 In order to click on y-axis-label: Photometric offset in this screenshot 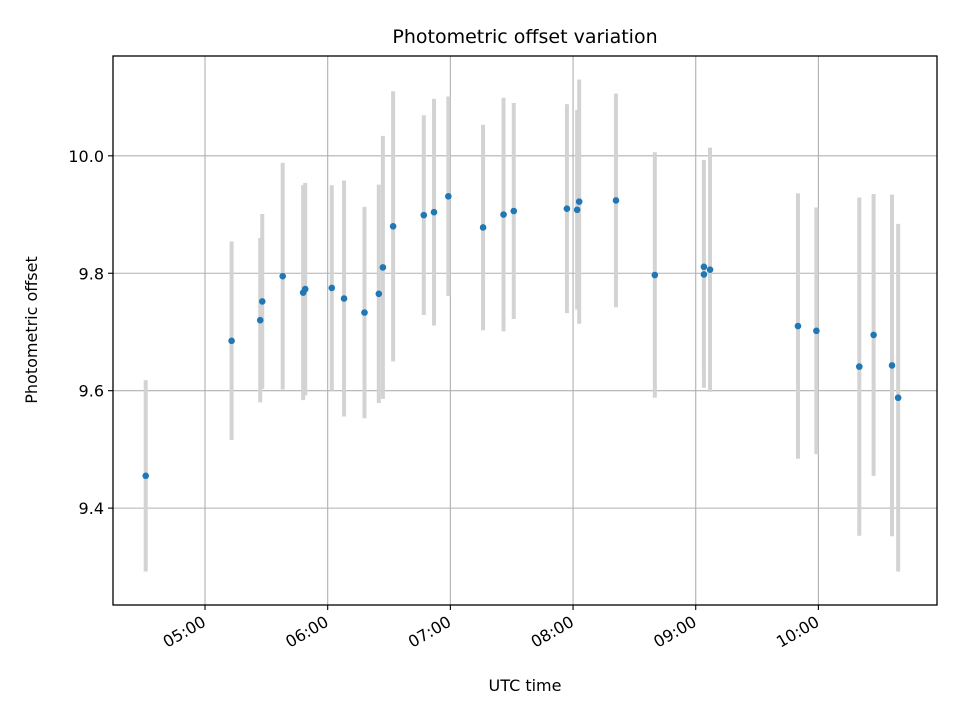, I will do `click(31, 330)`.